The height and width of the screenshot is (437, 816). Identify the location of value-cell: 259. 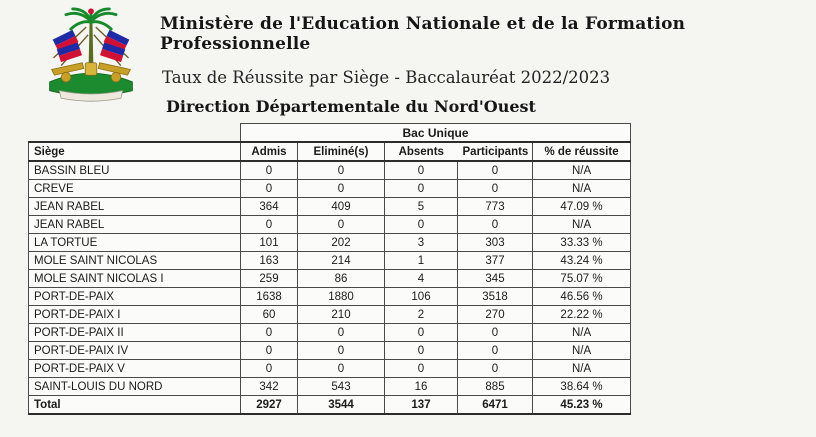
(269, 278).